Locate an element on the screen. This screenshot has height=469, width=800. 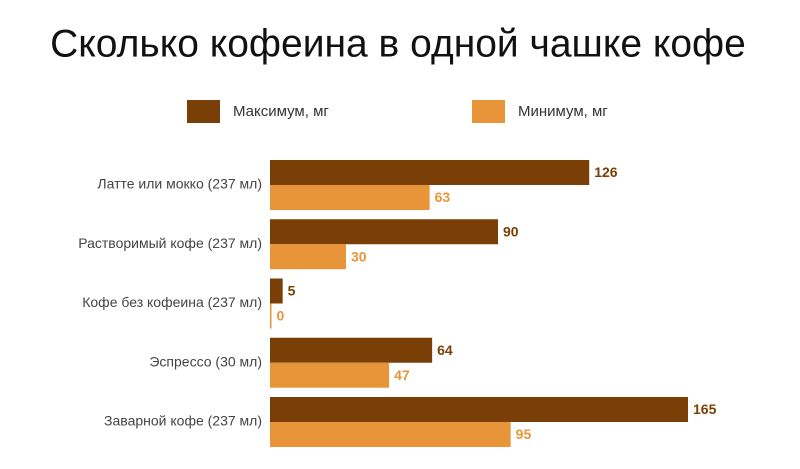
value-label: 126 is located at coordinates (606, 172).